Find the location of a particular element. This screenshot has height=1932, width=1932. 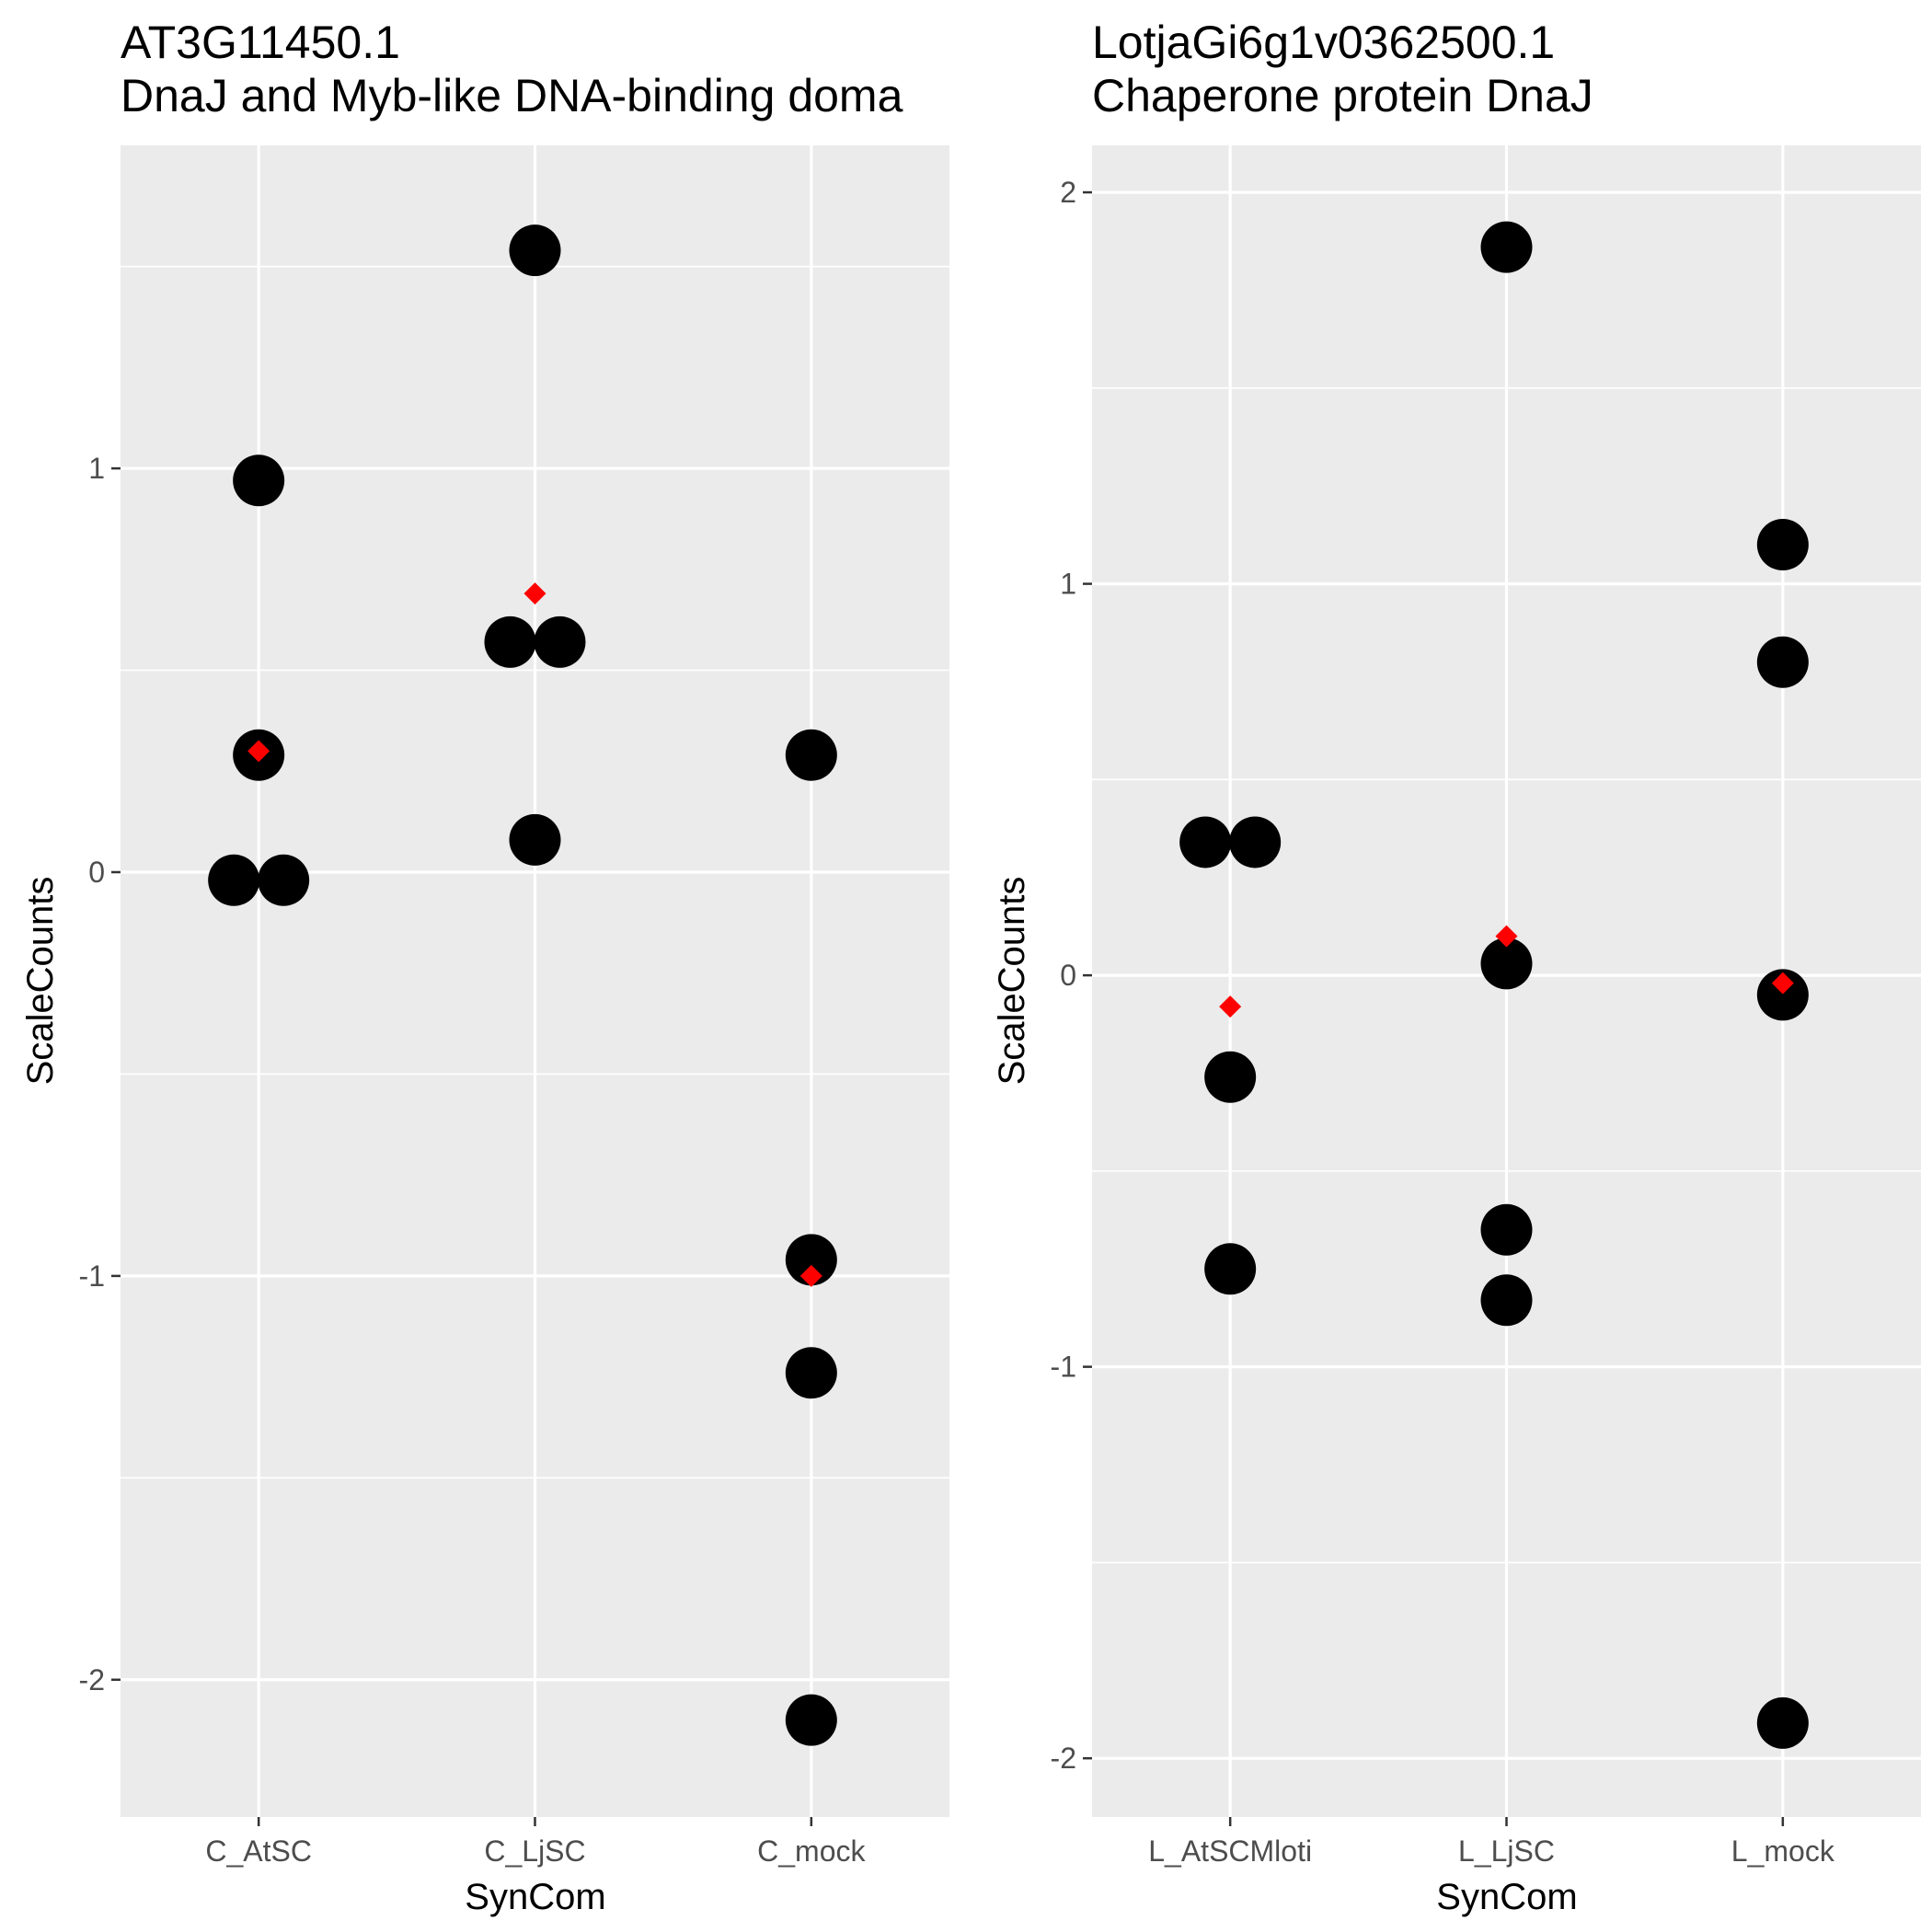

panel-1-x-axis-title: SynCom is located at coordinates (535, 1897).